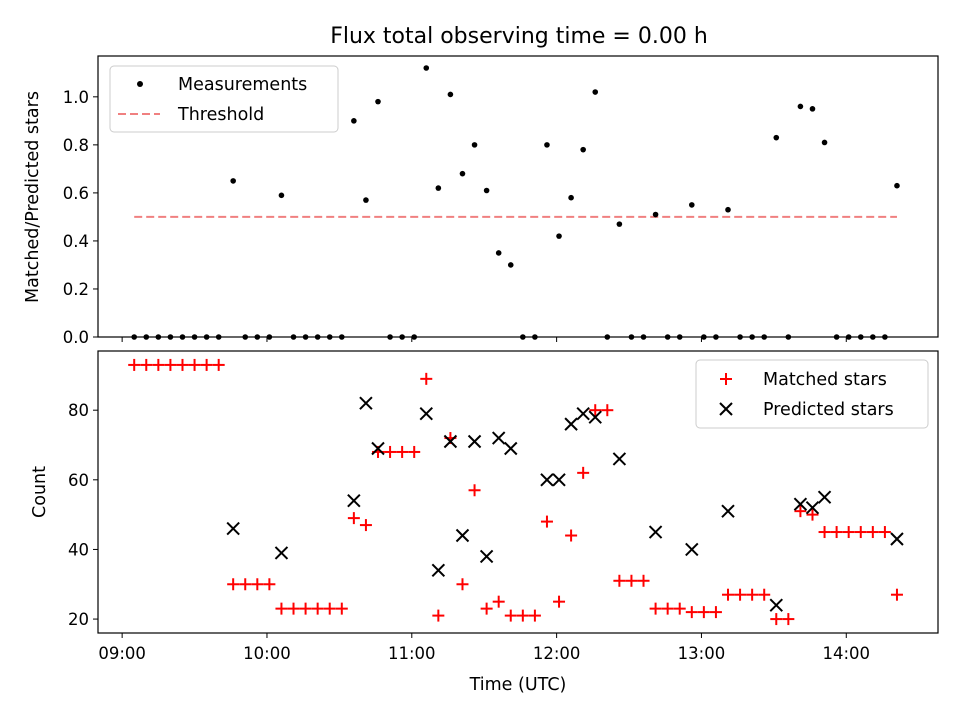 The image size is (960, 720). What do you see at coordinates (76, 337) in the screenshot?
I see `top-y-tick-label: 0.0` at bounding box center [76, 337].